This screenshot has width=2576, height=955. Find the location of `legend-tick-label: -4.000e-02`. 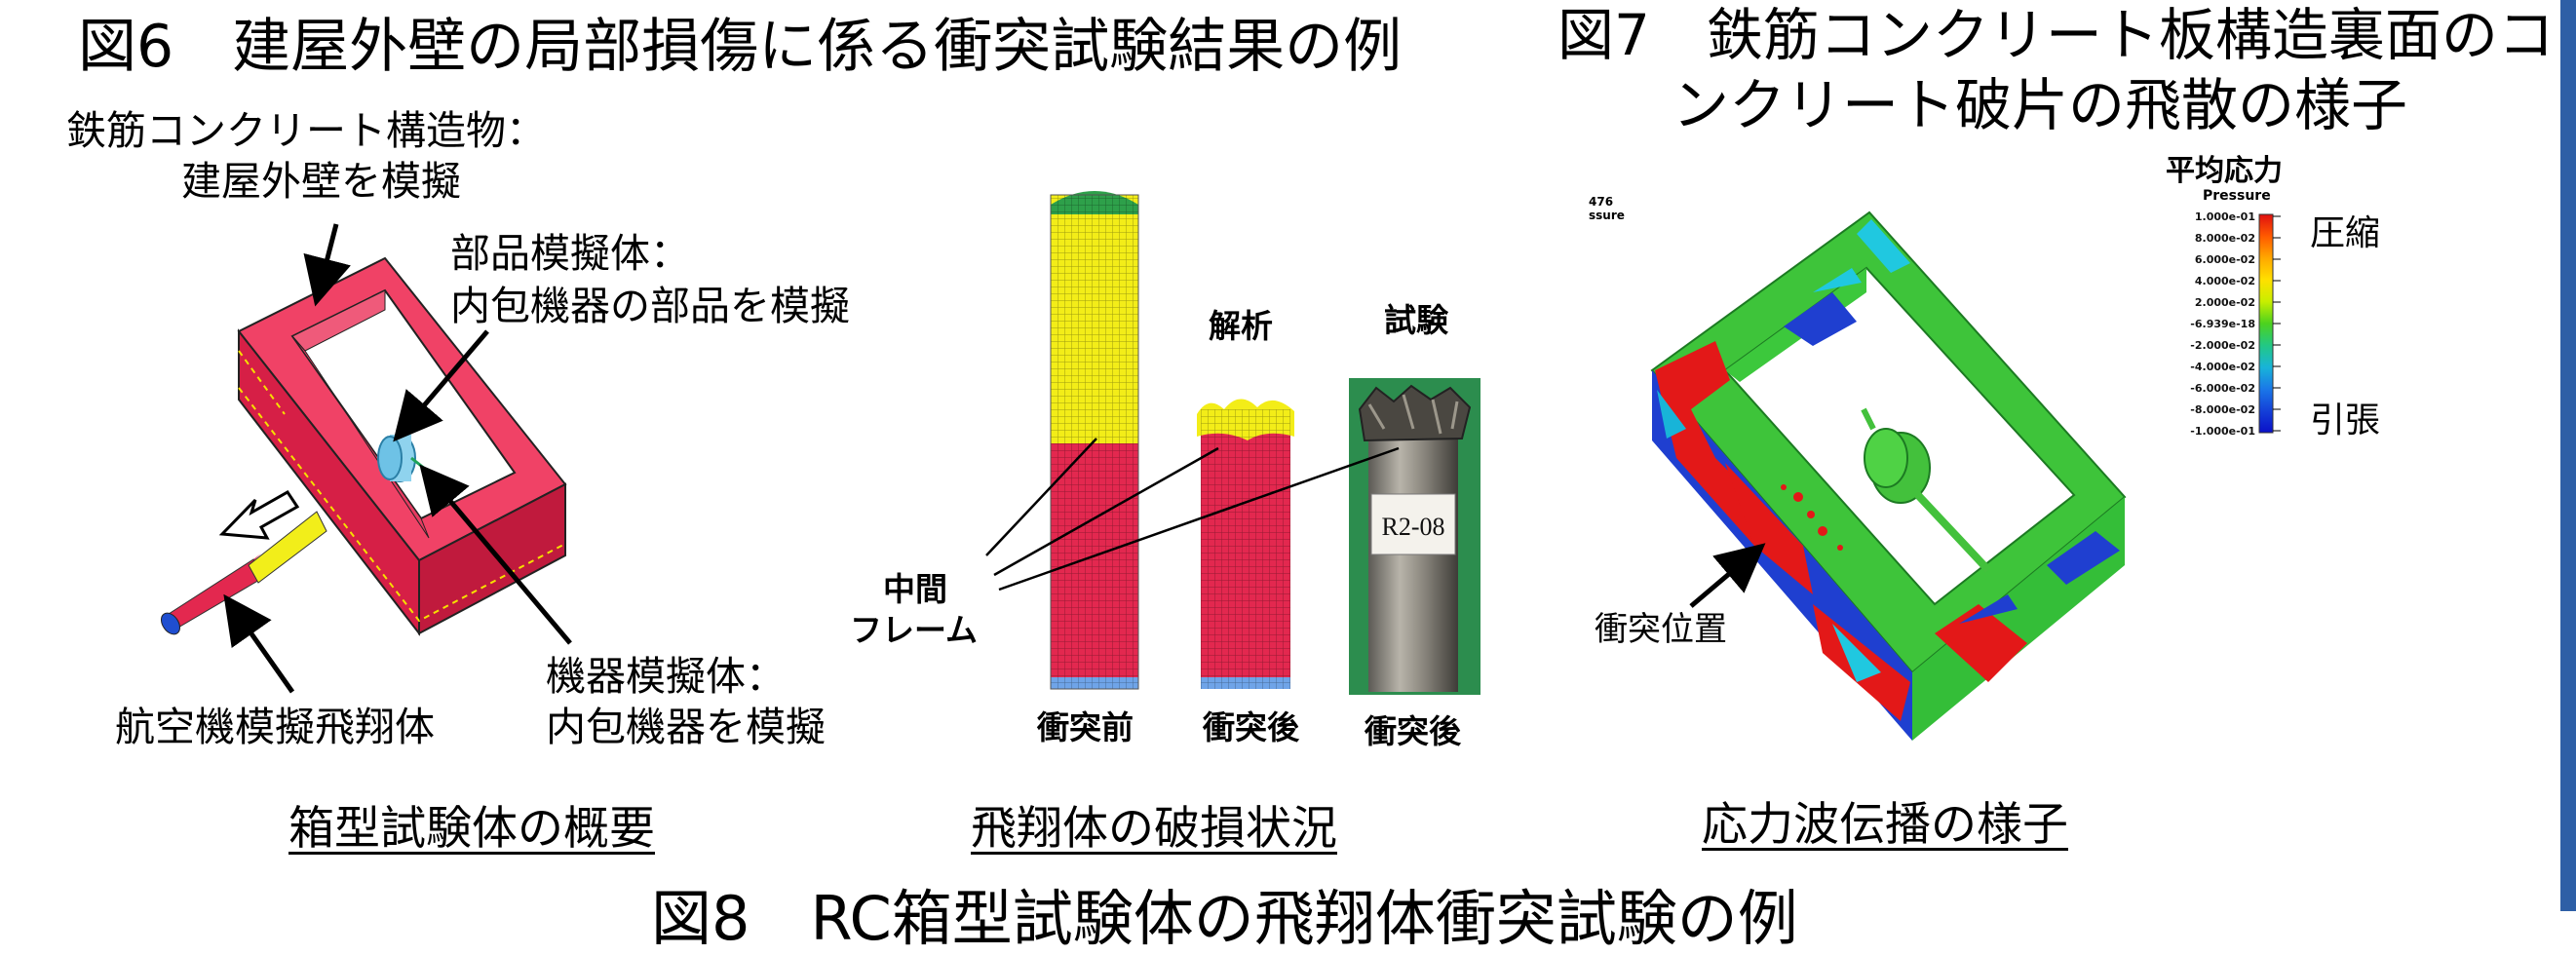

legend-tick-label: -4.000e-02 is located at coordinates (2222, 367).